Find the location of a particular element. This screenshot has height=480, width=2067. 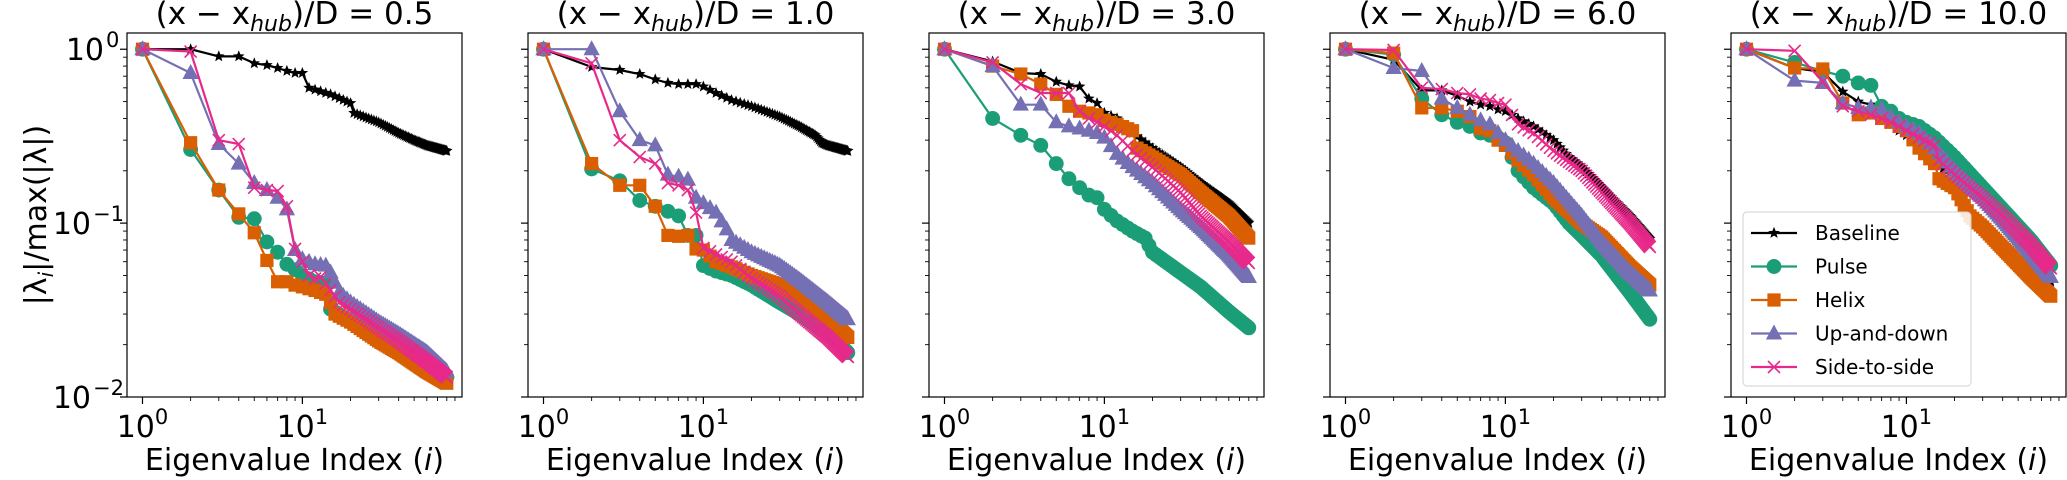

series-side-to-side is located at coordinates (1898, 158).